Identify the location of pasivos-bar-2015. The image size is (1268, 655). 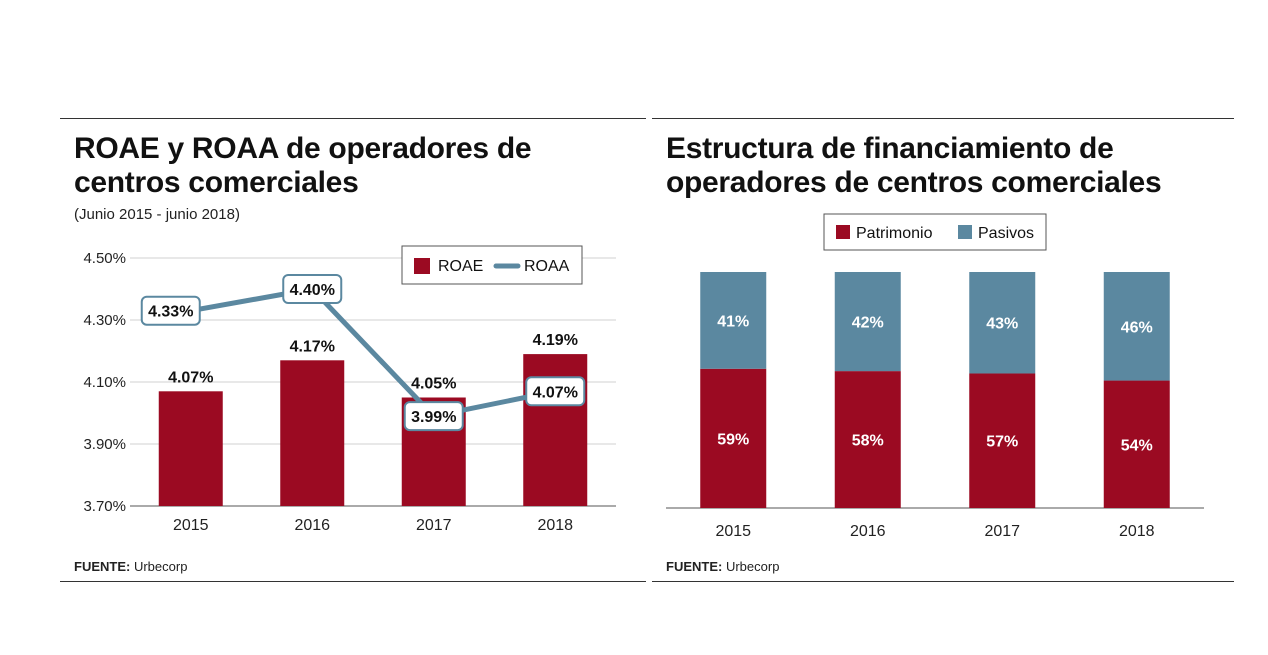
(733, 320).